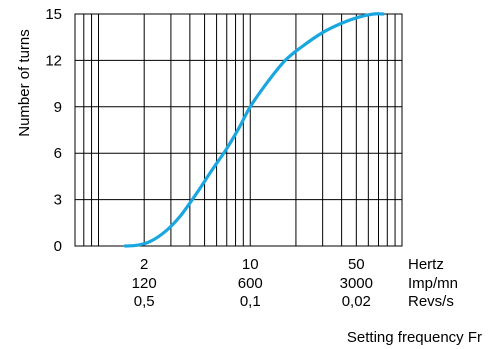 Image resolution: width=490 pixels, height=349 pixels. Describe the element at coordinates (53, 14) in the screenshot. I see `y-tick-label: 15` at that location.